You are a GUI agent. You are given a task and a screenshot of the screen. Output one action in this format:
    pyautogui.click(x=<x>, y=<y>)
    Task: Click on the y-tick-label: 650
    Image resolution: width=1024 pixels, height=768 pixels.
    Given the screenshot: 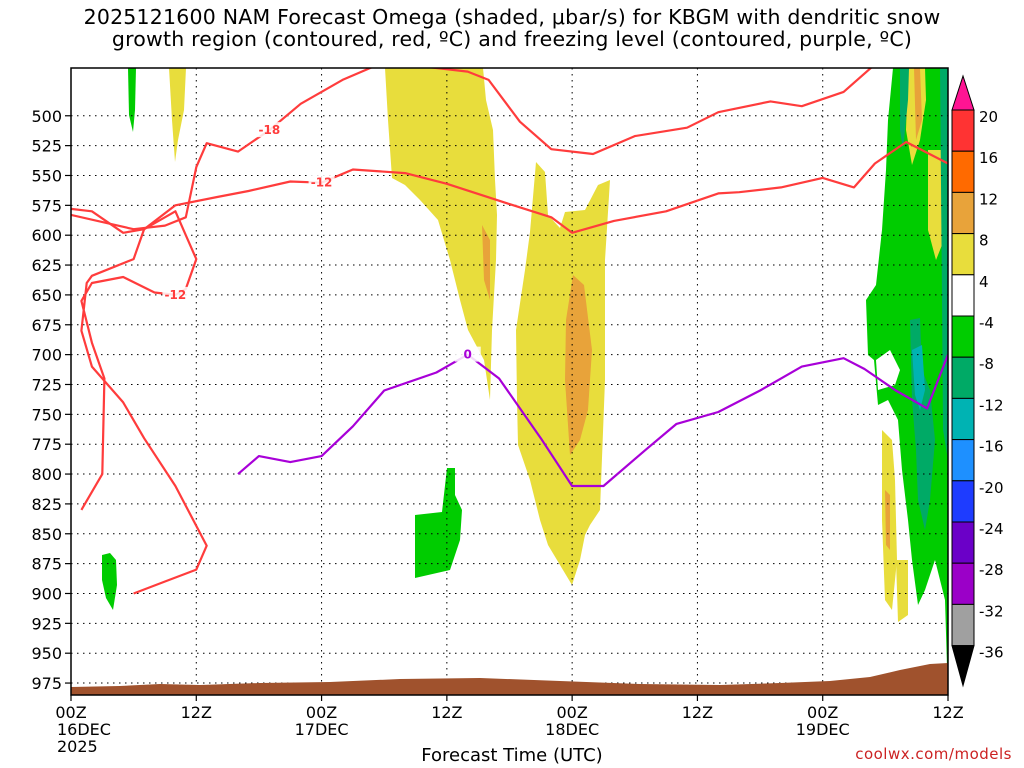 What is the action you would take?
    pyautogui.click(x=46, y=295)
    